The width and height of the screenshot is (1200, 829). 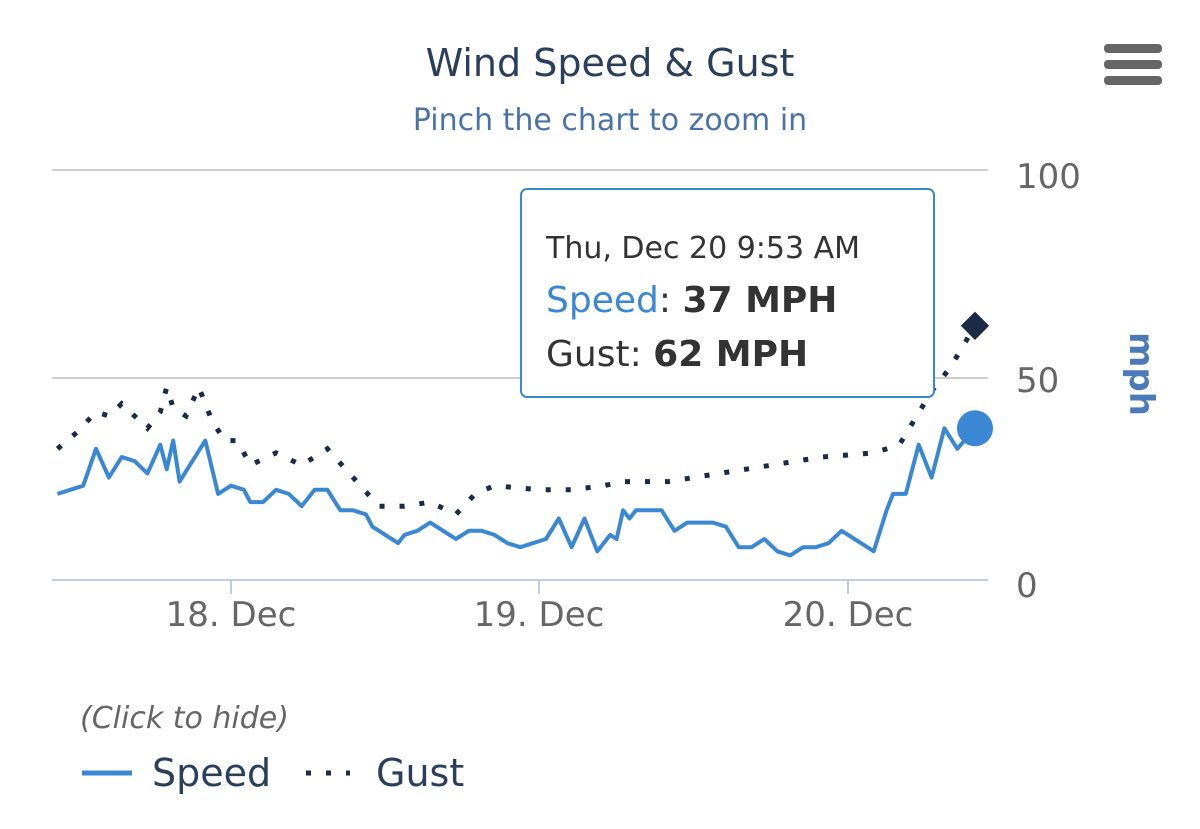 I want to click on tooltip-time: Thu, Dec 20 9:53 AM, so click(x=702, y=248).